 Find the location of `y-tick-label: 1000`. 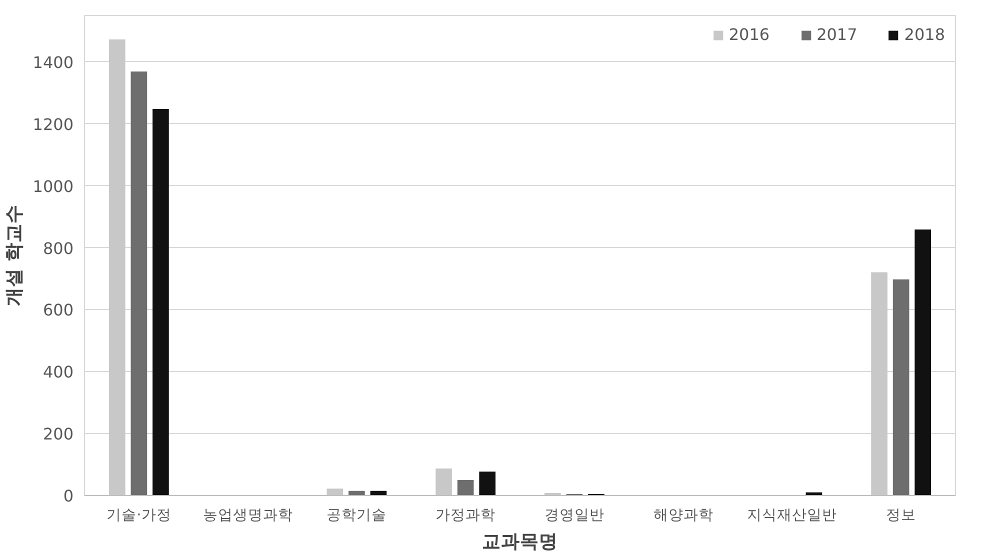

y-tick-label: 1000 is located at coordinates (53, 186).